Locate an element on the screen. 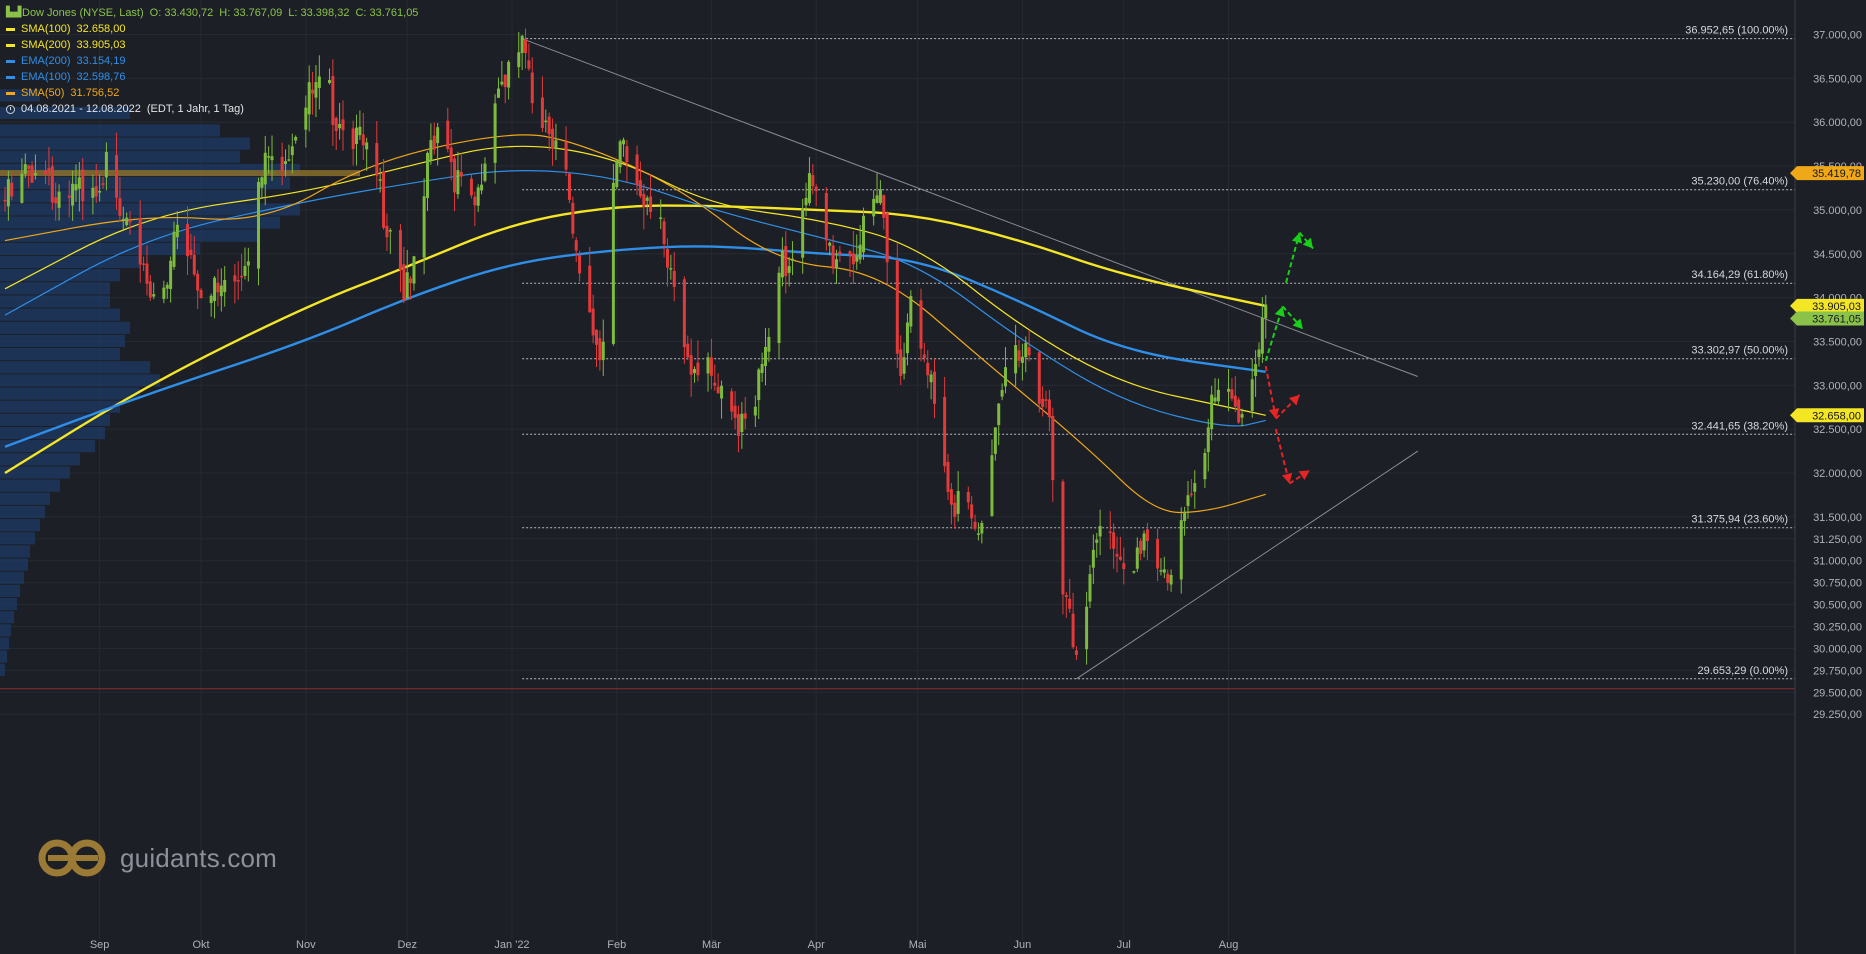 This screenshot has width=1866, height=954. legend-indicator-ema200: EMA(200) 33.154,19 is located at coordinates (212, 61).